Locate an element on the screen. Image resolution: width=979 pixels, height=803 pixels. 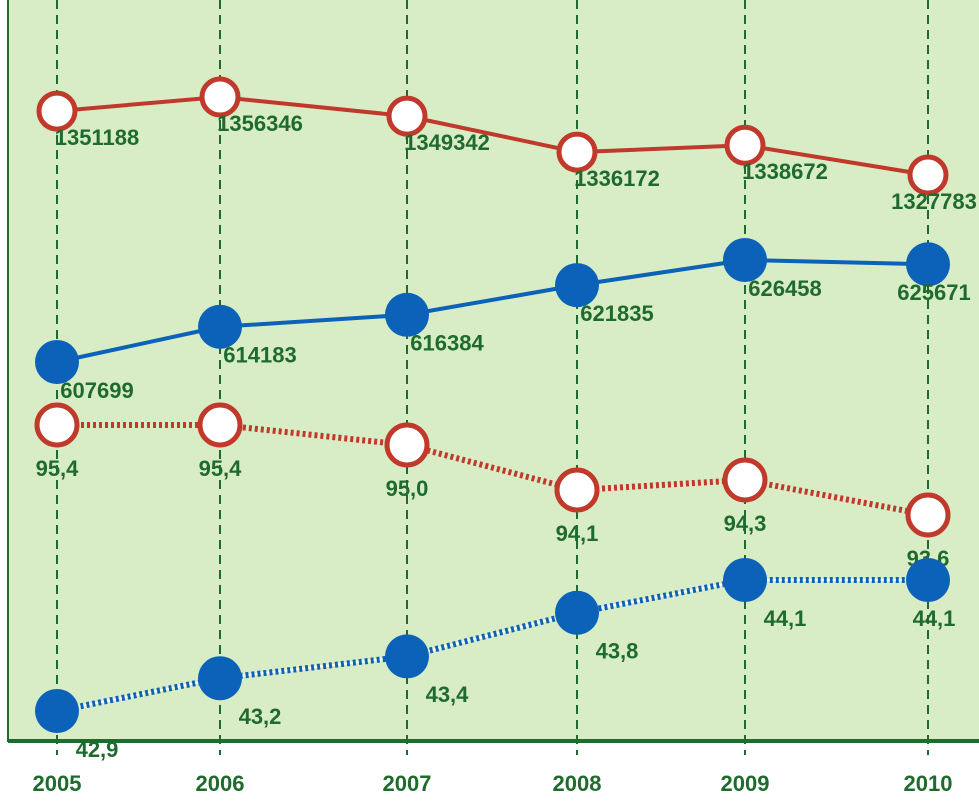
x-tick-label: 2007 is located at coordinates (407, 783).